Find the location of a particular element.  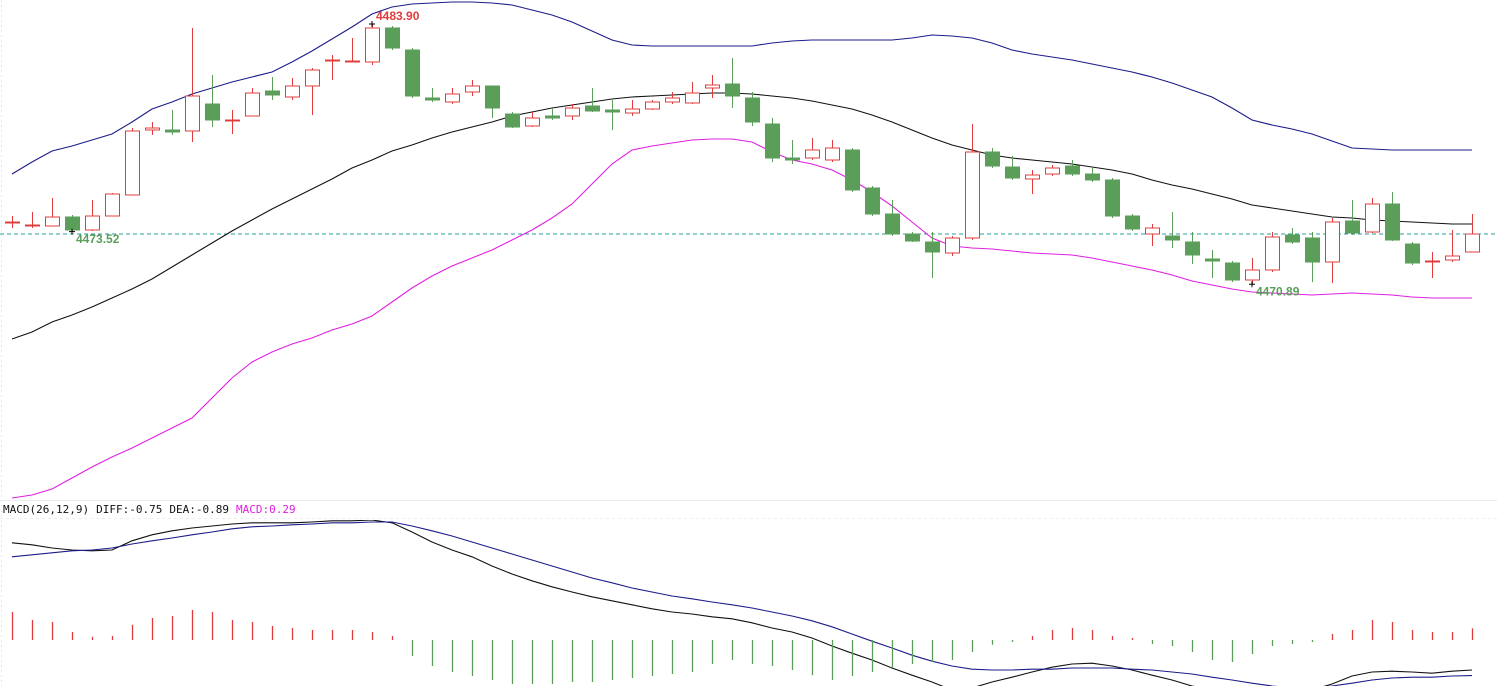

extreme-label: 4473.52 is located at coordinates (98, 239).